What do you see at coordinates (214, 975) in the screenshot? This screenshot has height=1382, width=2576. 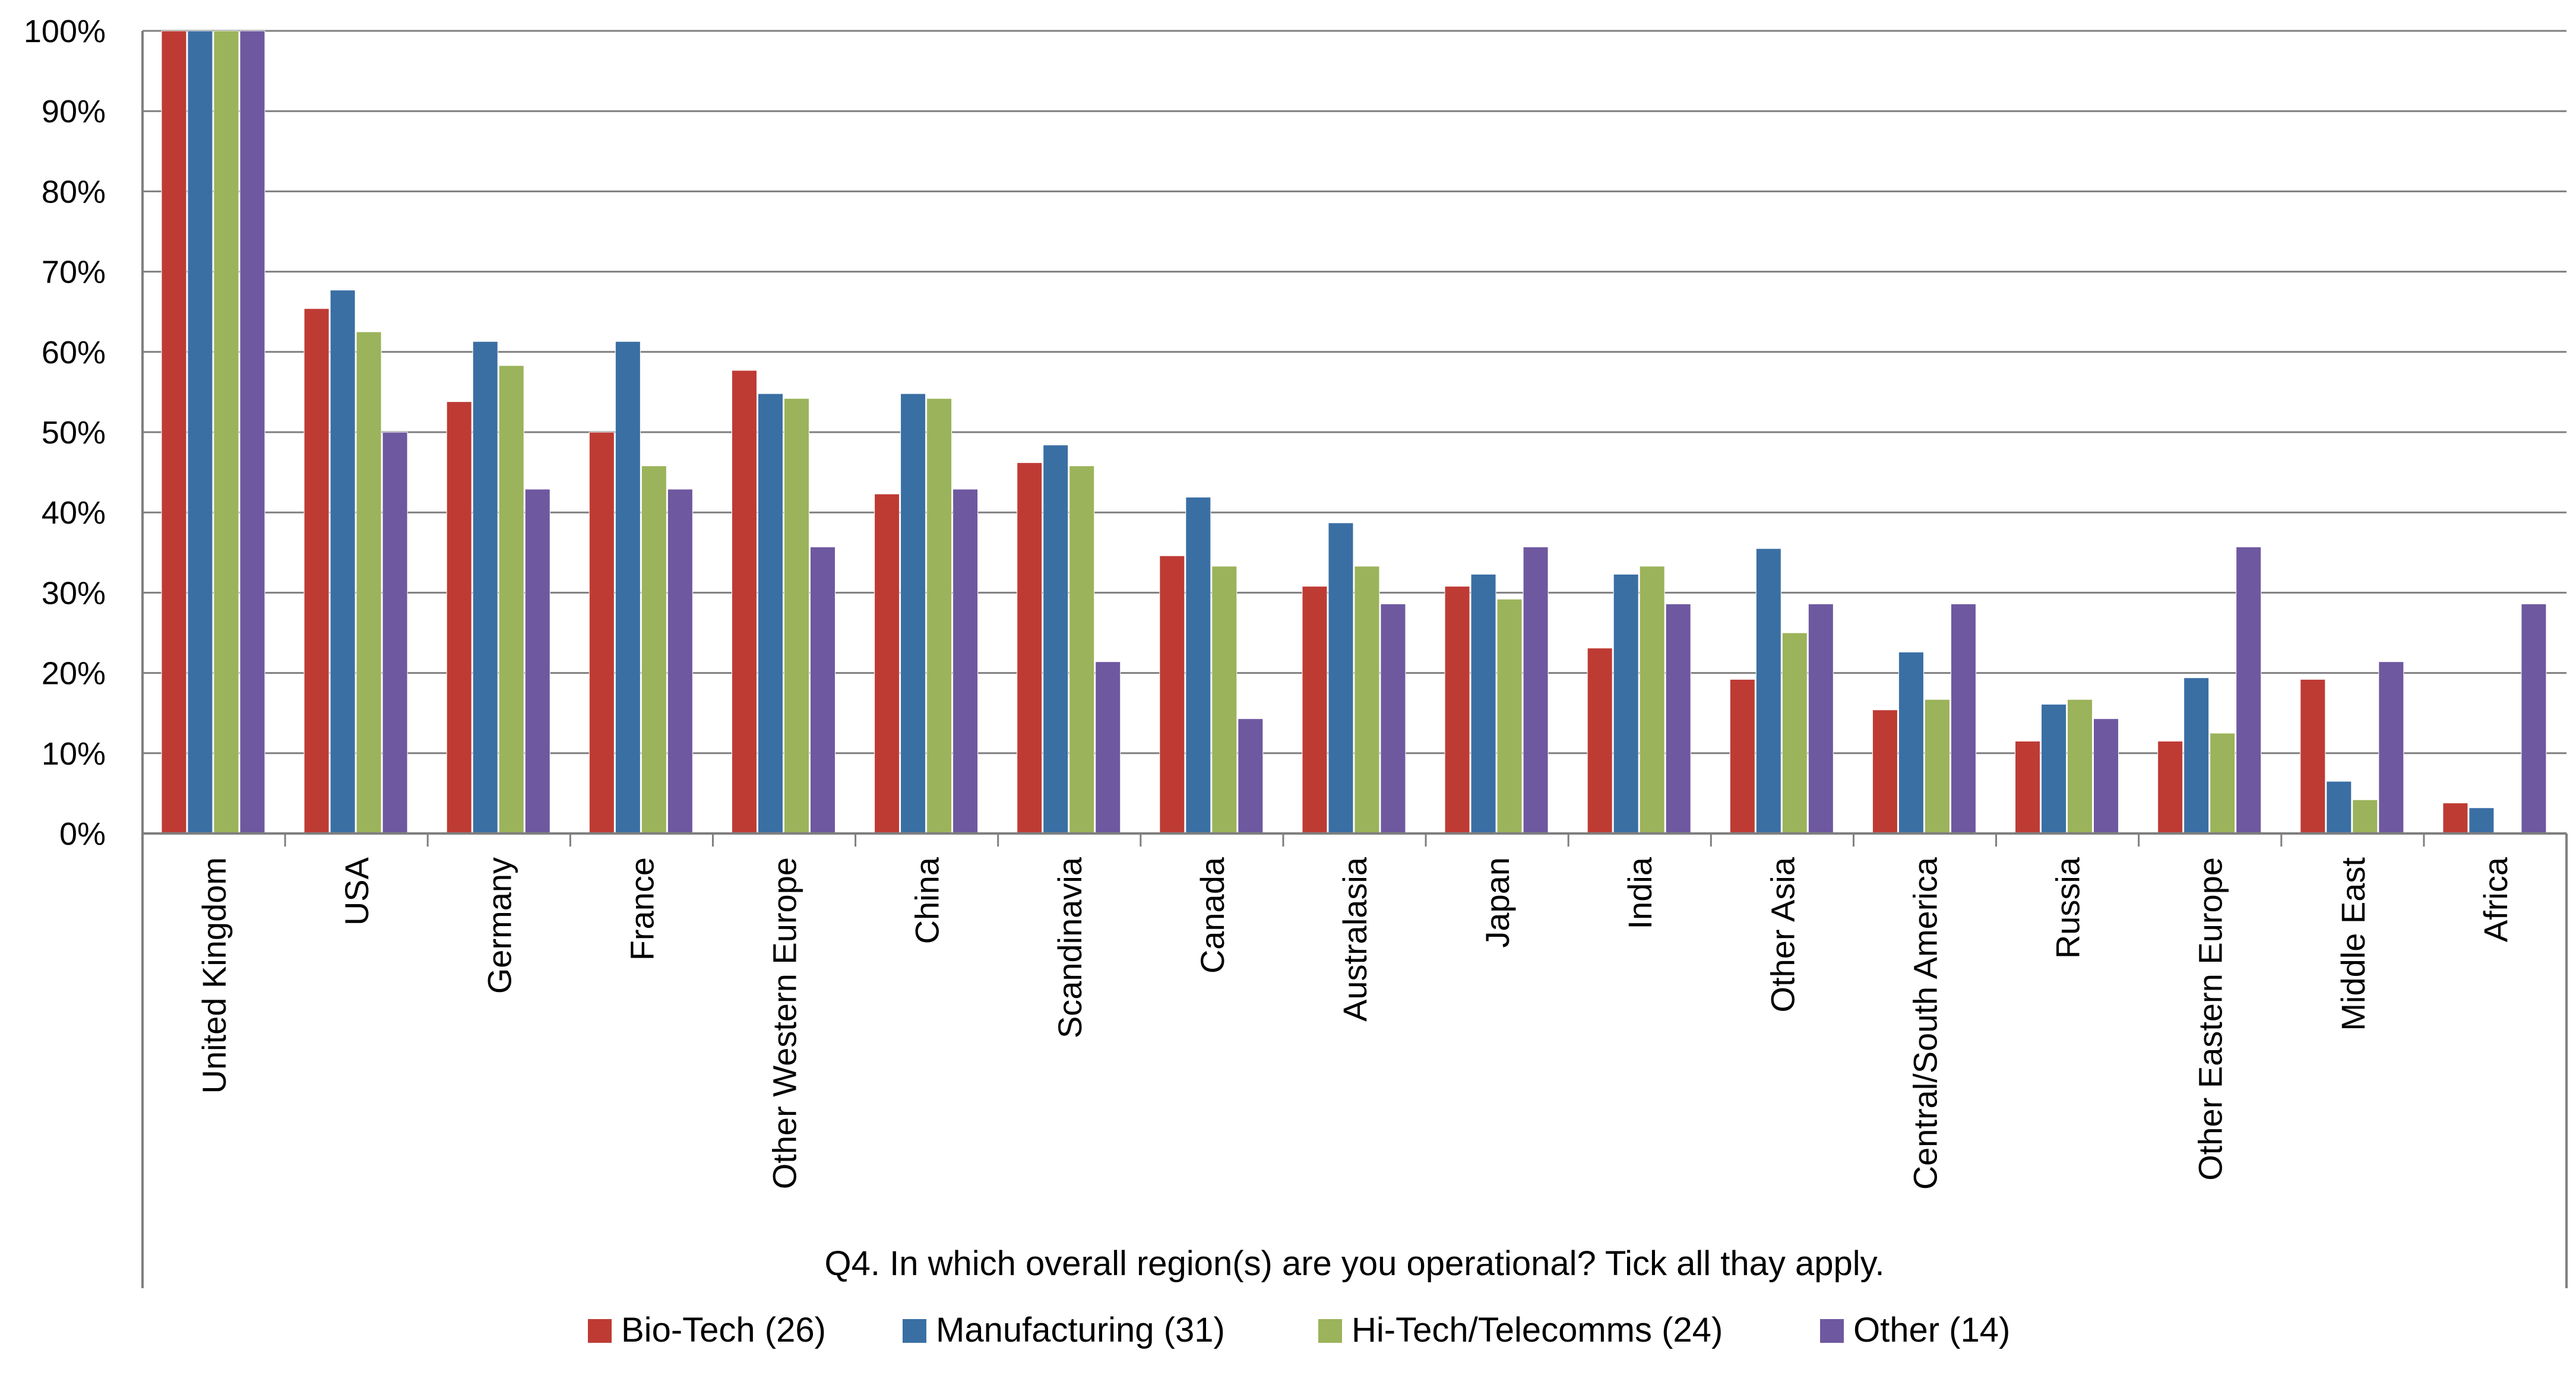 I see `x-tick-label: United Kingdom` at bounding box center [214, 975].